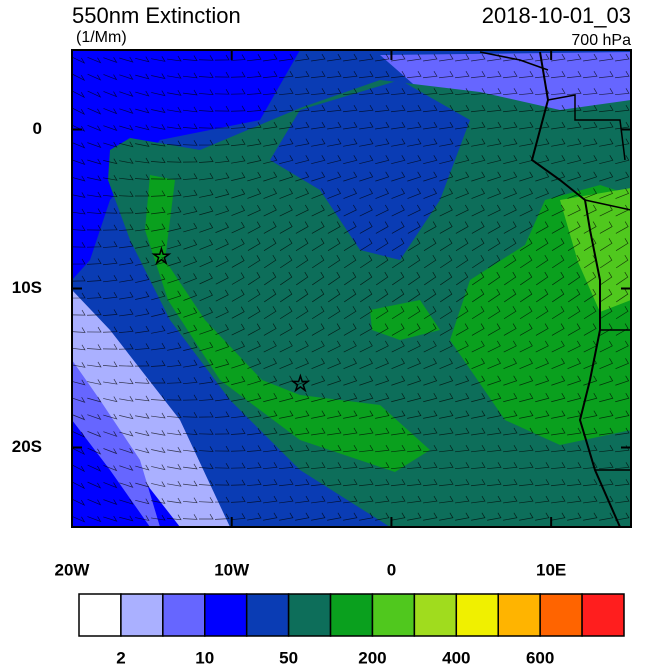 The width and height of the screenshot is (650, 667). Describe the element at coordinates (601, 40) in the screenshot. I see `level: 700 hPa` at that location.